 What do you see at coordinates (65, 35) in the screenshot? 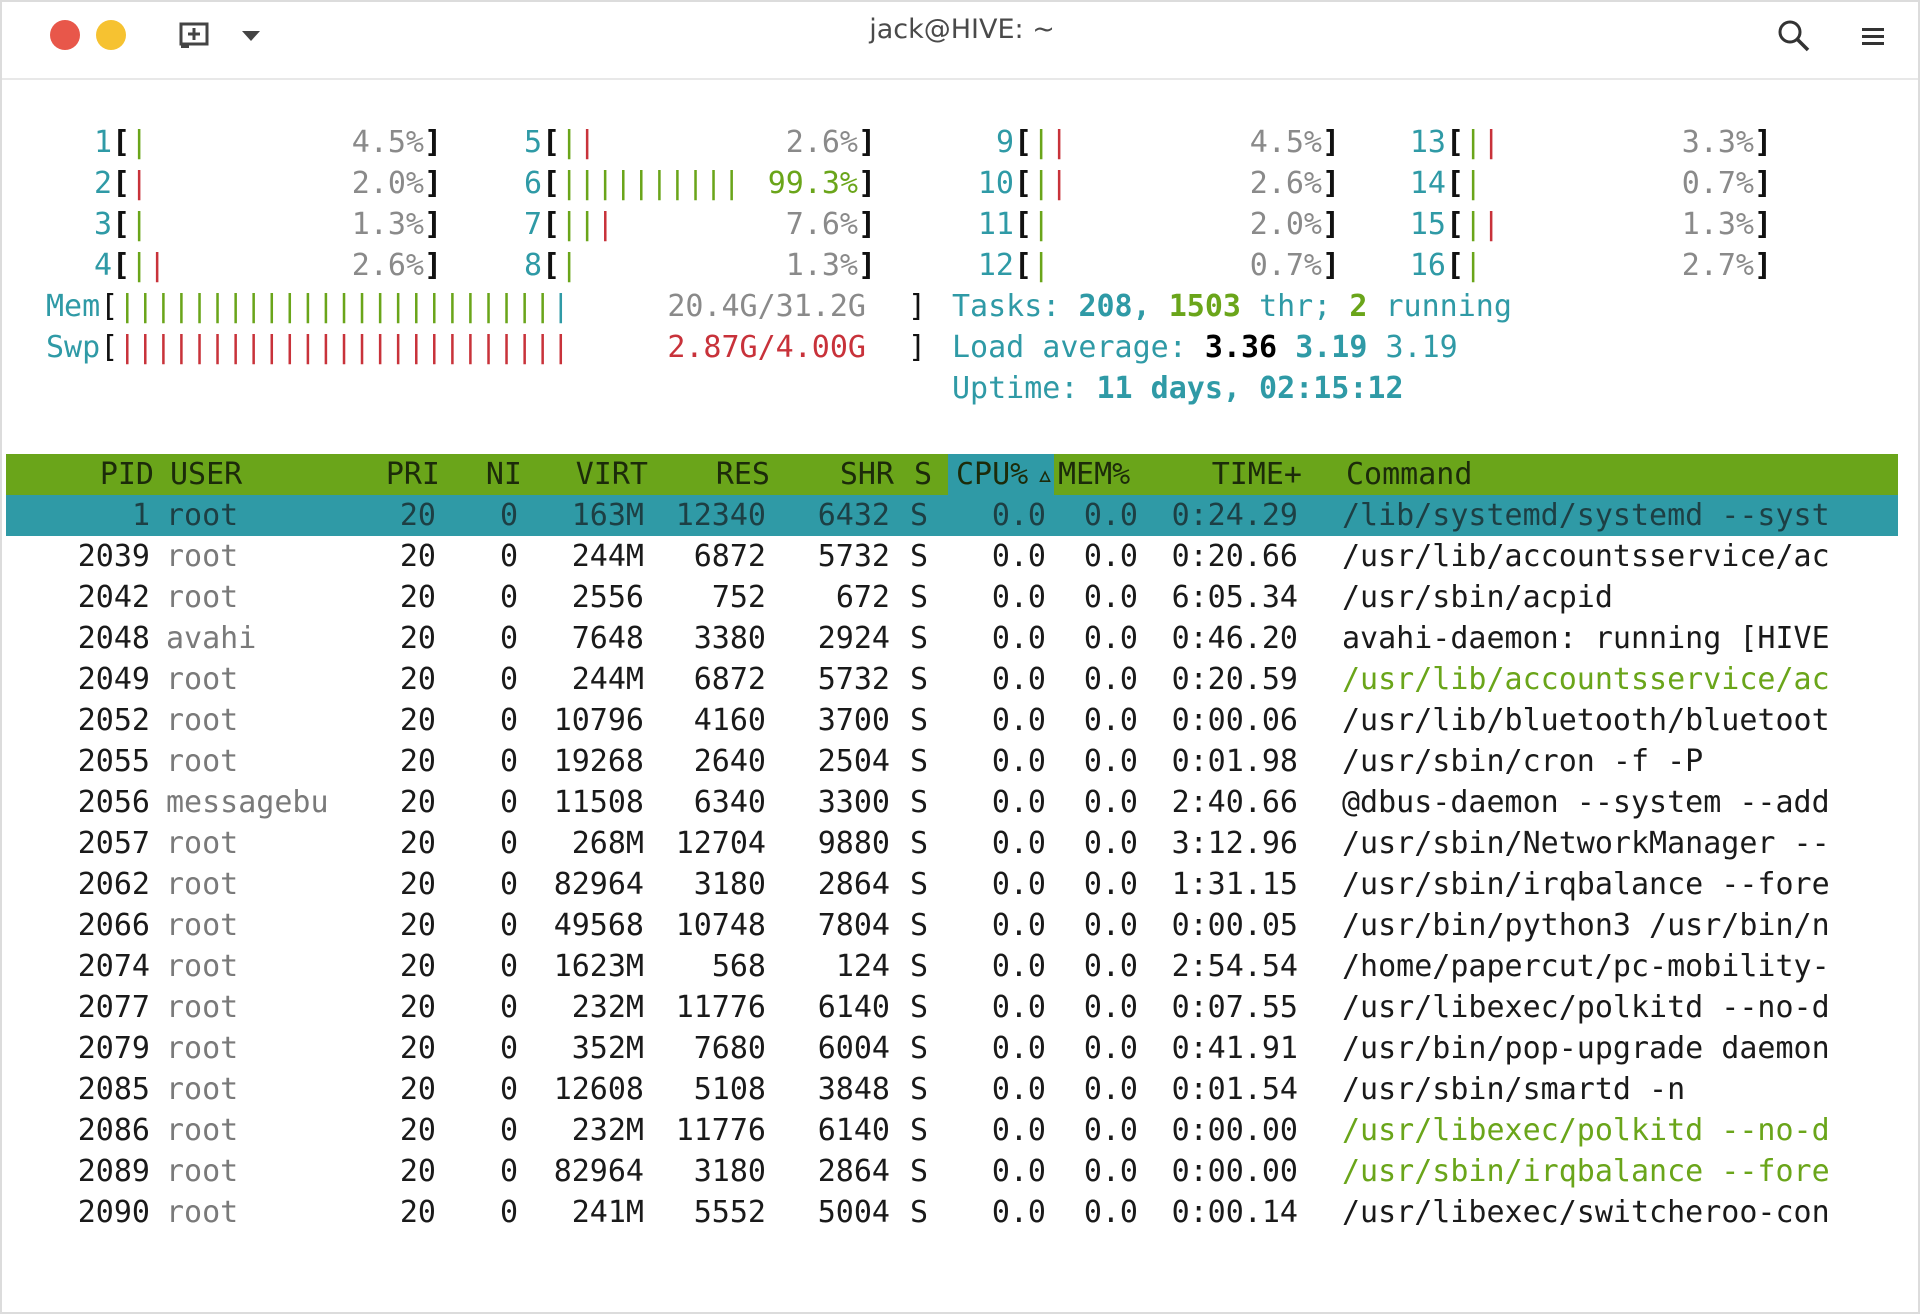
I see `close-button` at bounding box center [65, 35].